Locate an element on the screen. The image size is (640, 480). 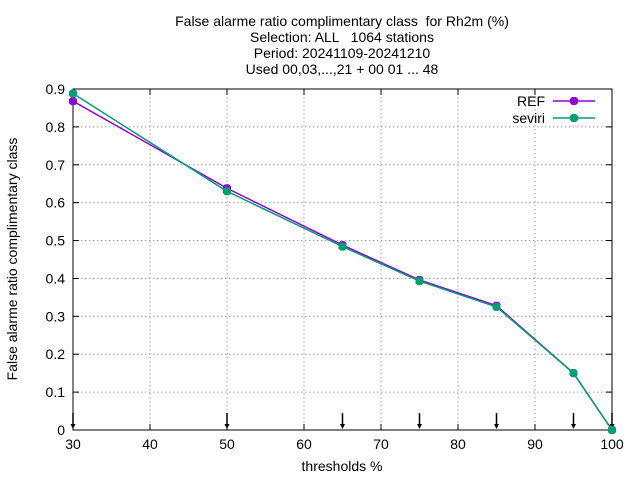
y-tick-label: 0.3 is located at coordinates (56, 316).